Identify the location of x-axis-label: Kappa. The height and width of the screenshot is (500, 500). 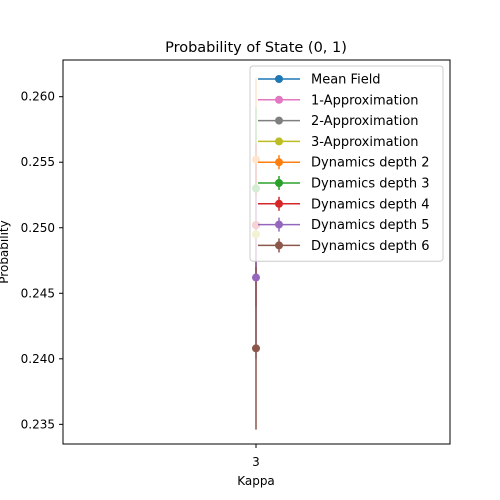
(256, 481).